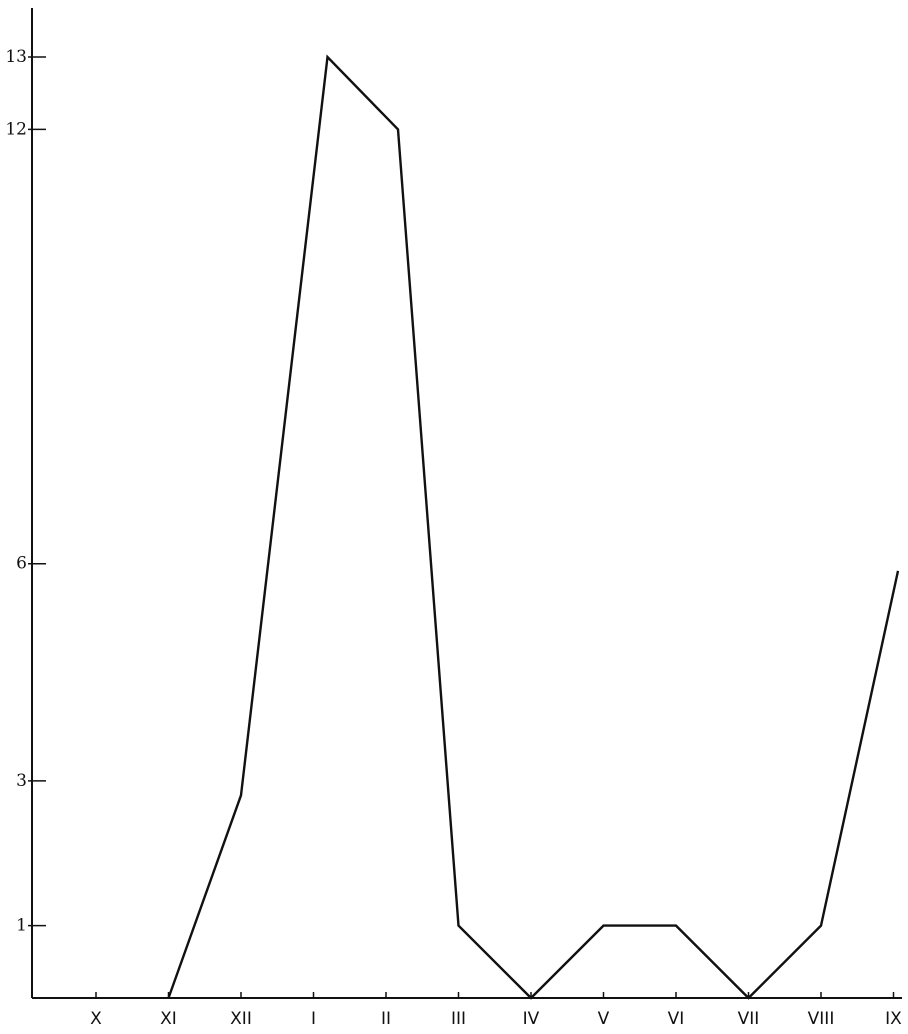 This screenshot has height=1034, width=908. What do you see at coordinates (386, 1019) in the screenshot?
I see `x-tick-label: II` at bounding box center [386, 1019].